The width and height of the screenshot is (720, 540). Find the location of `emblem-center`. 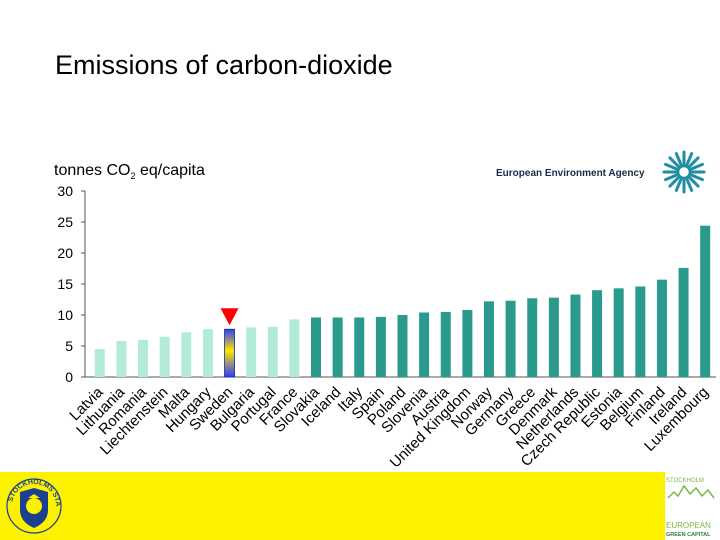

emblem-center is located at coordinates (684, 172).